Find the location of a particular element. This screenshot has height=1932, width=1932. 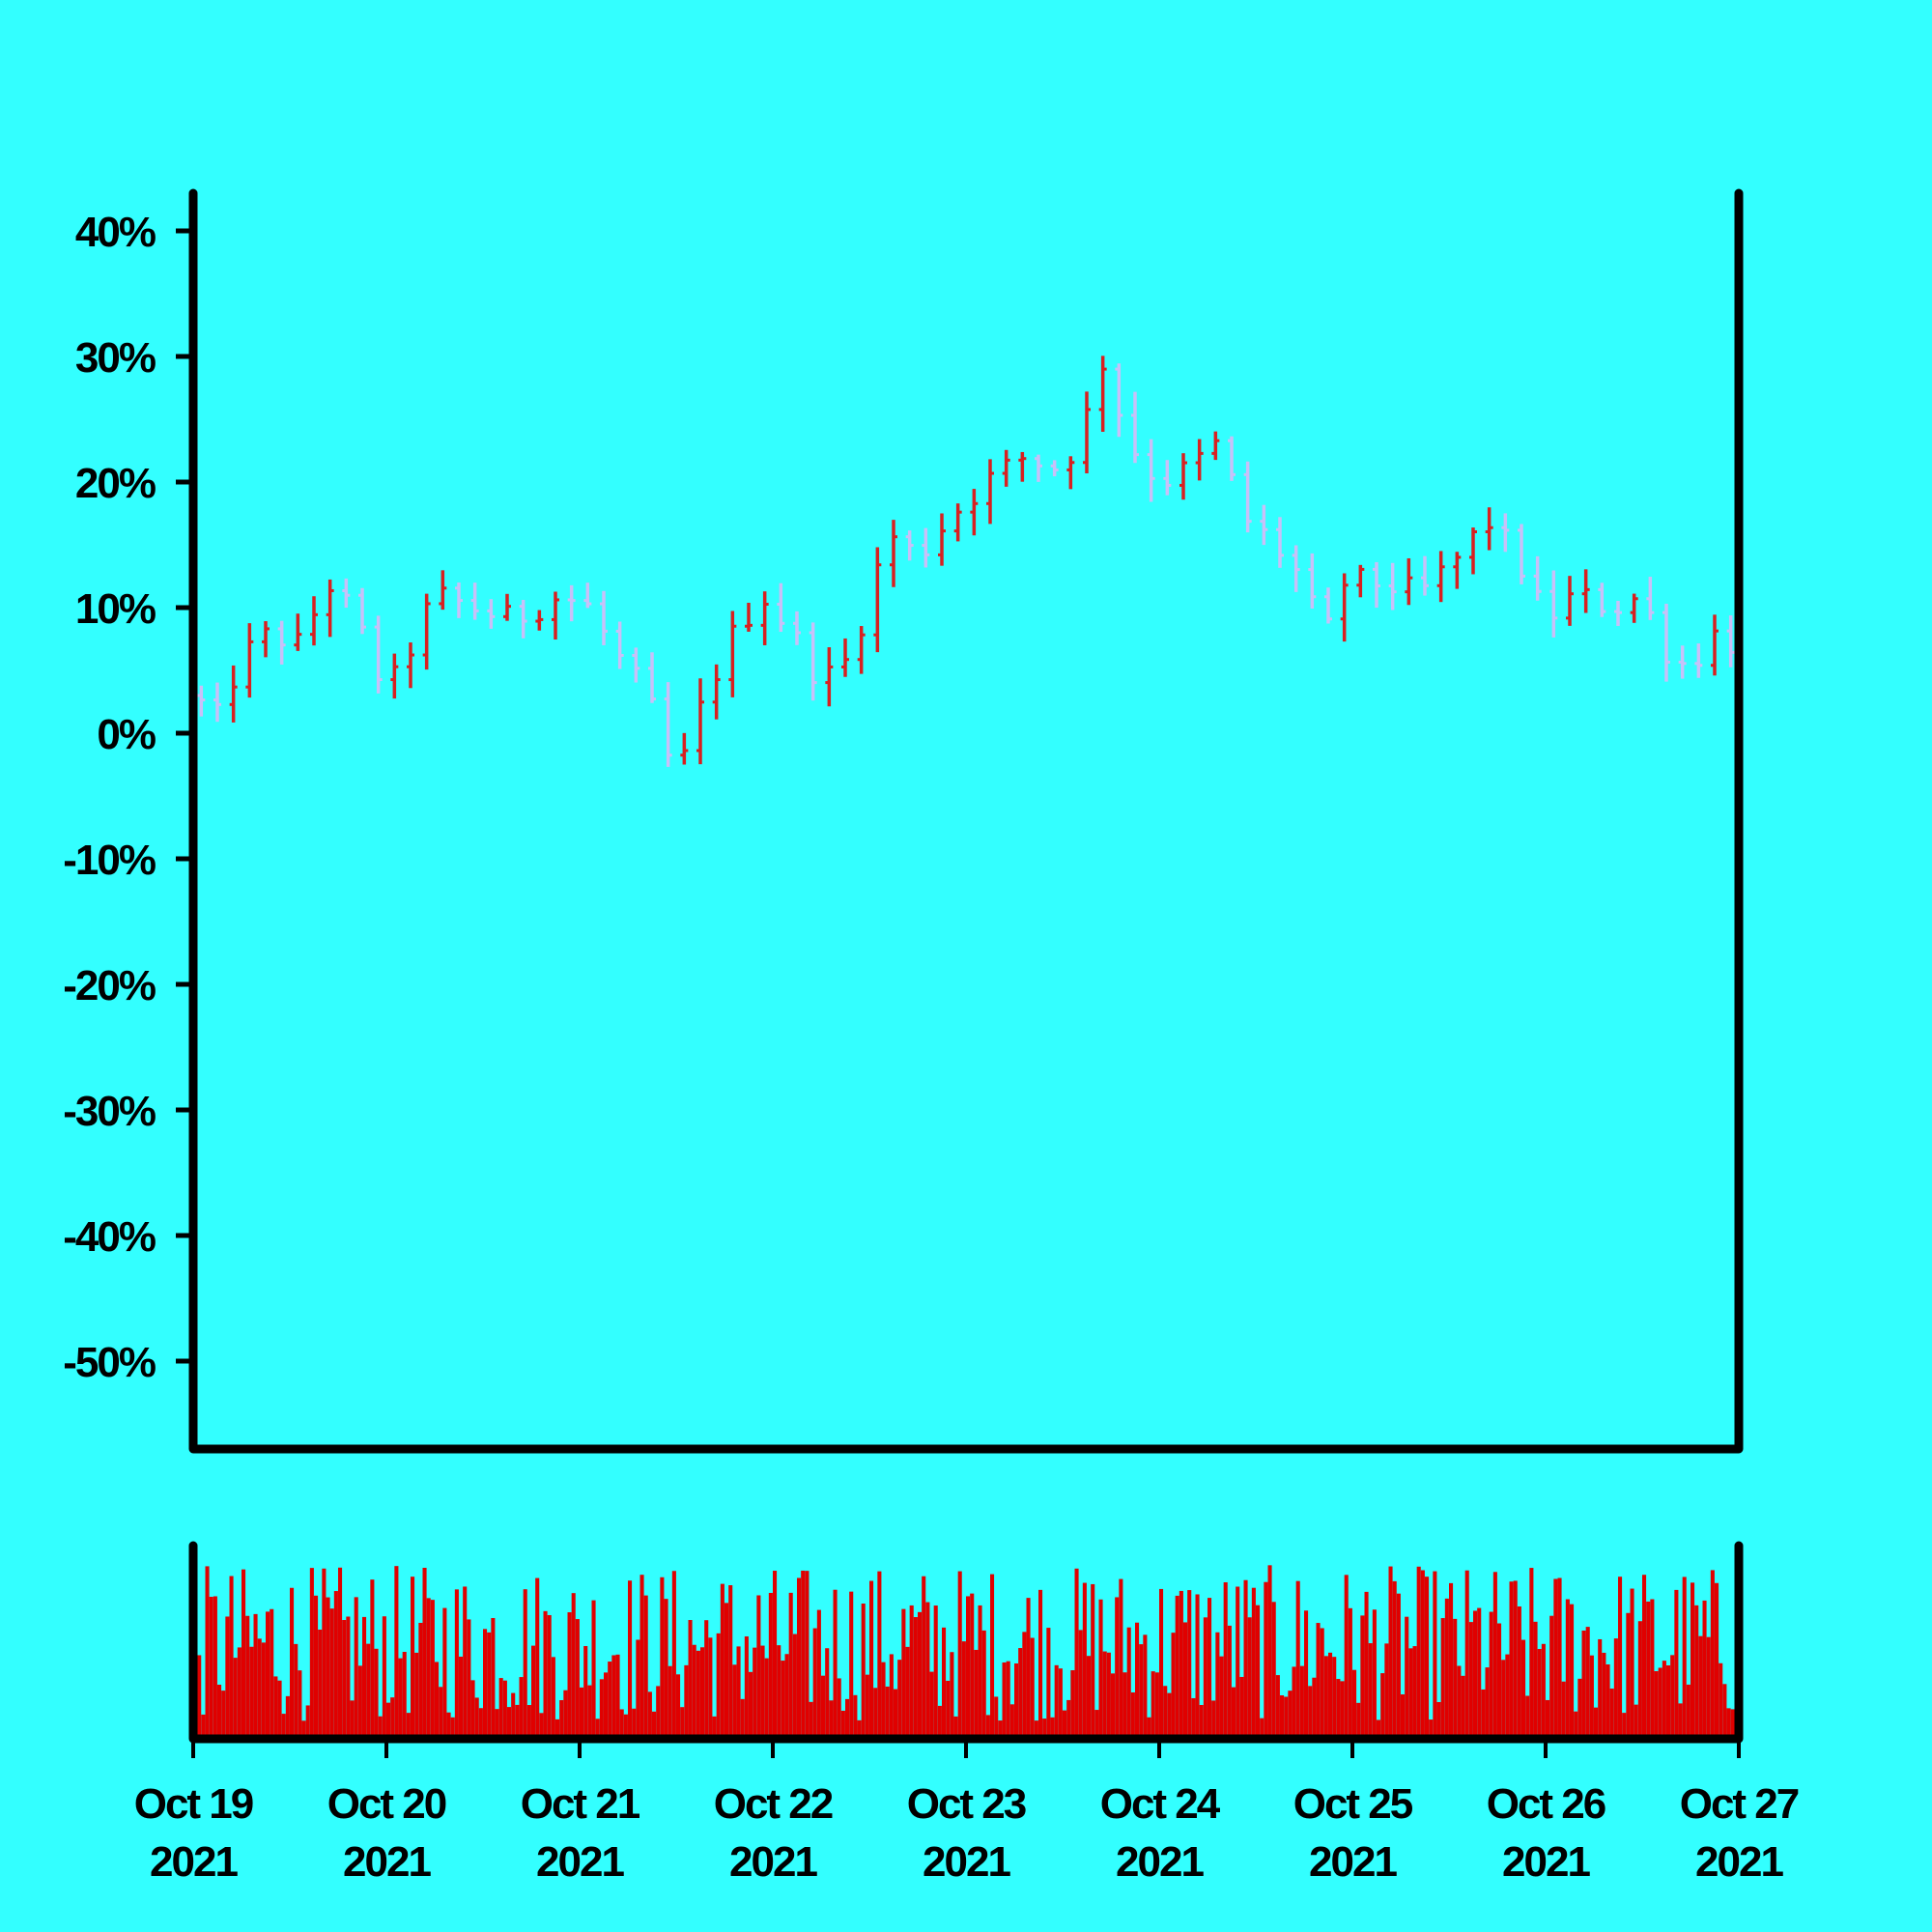

x-tick-label-date: Oct 24 is located at coordinates (1160, 1804).